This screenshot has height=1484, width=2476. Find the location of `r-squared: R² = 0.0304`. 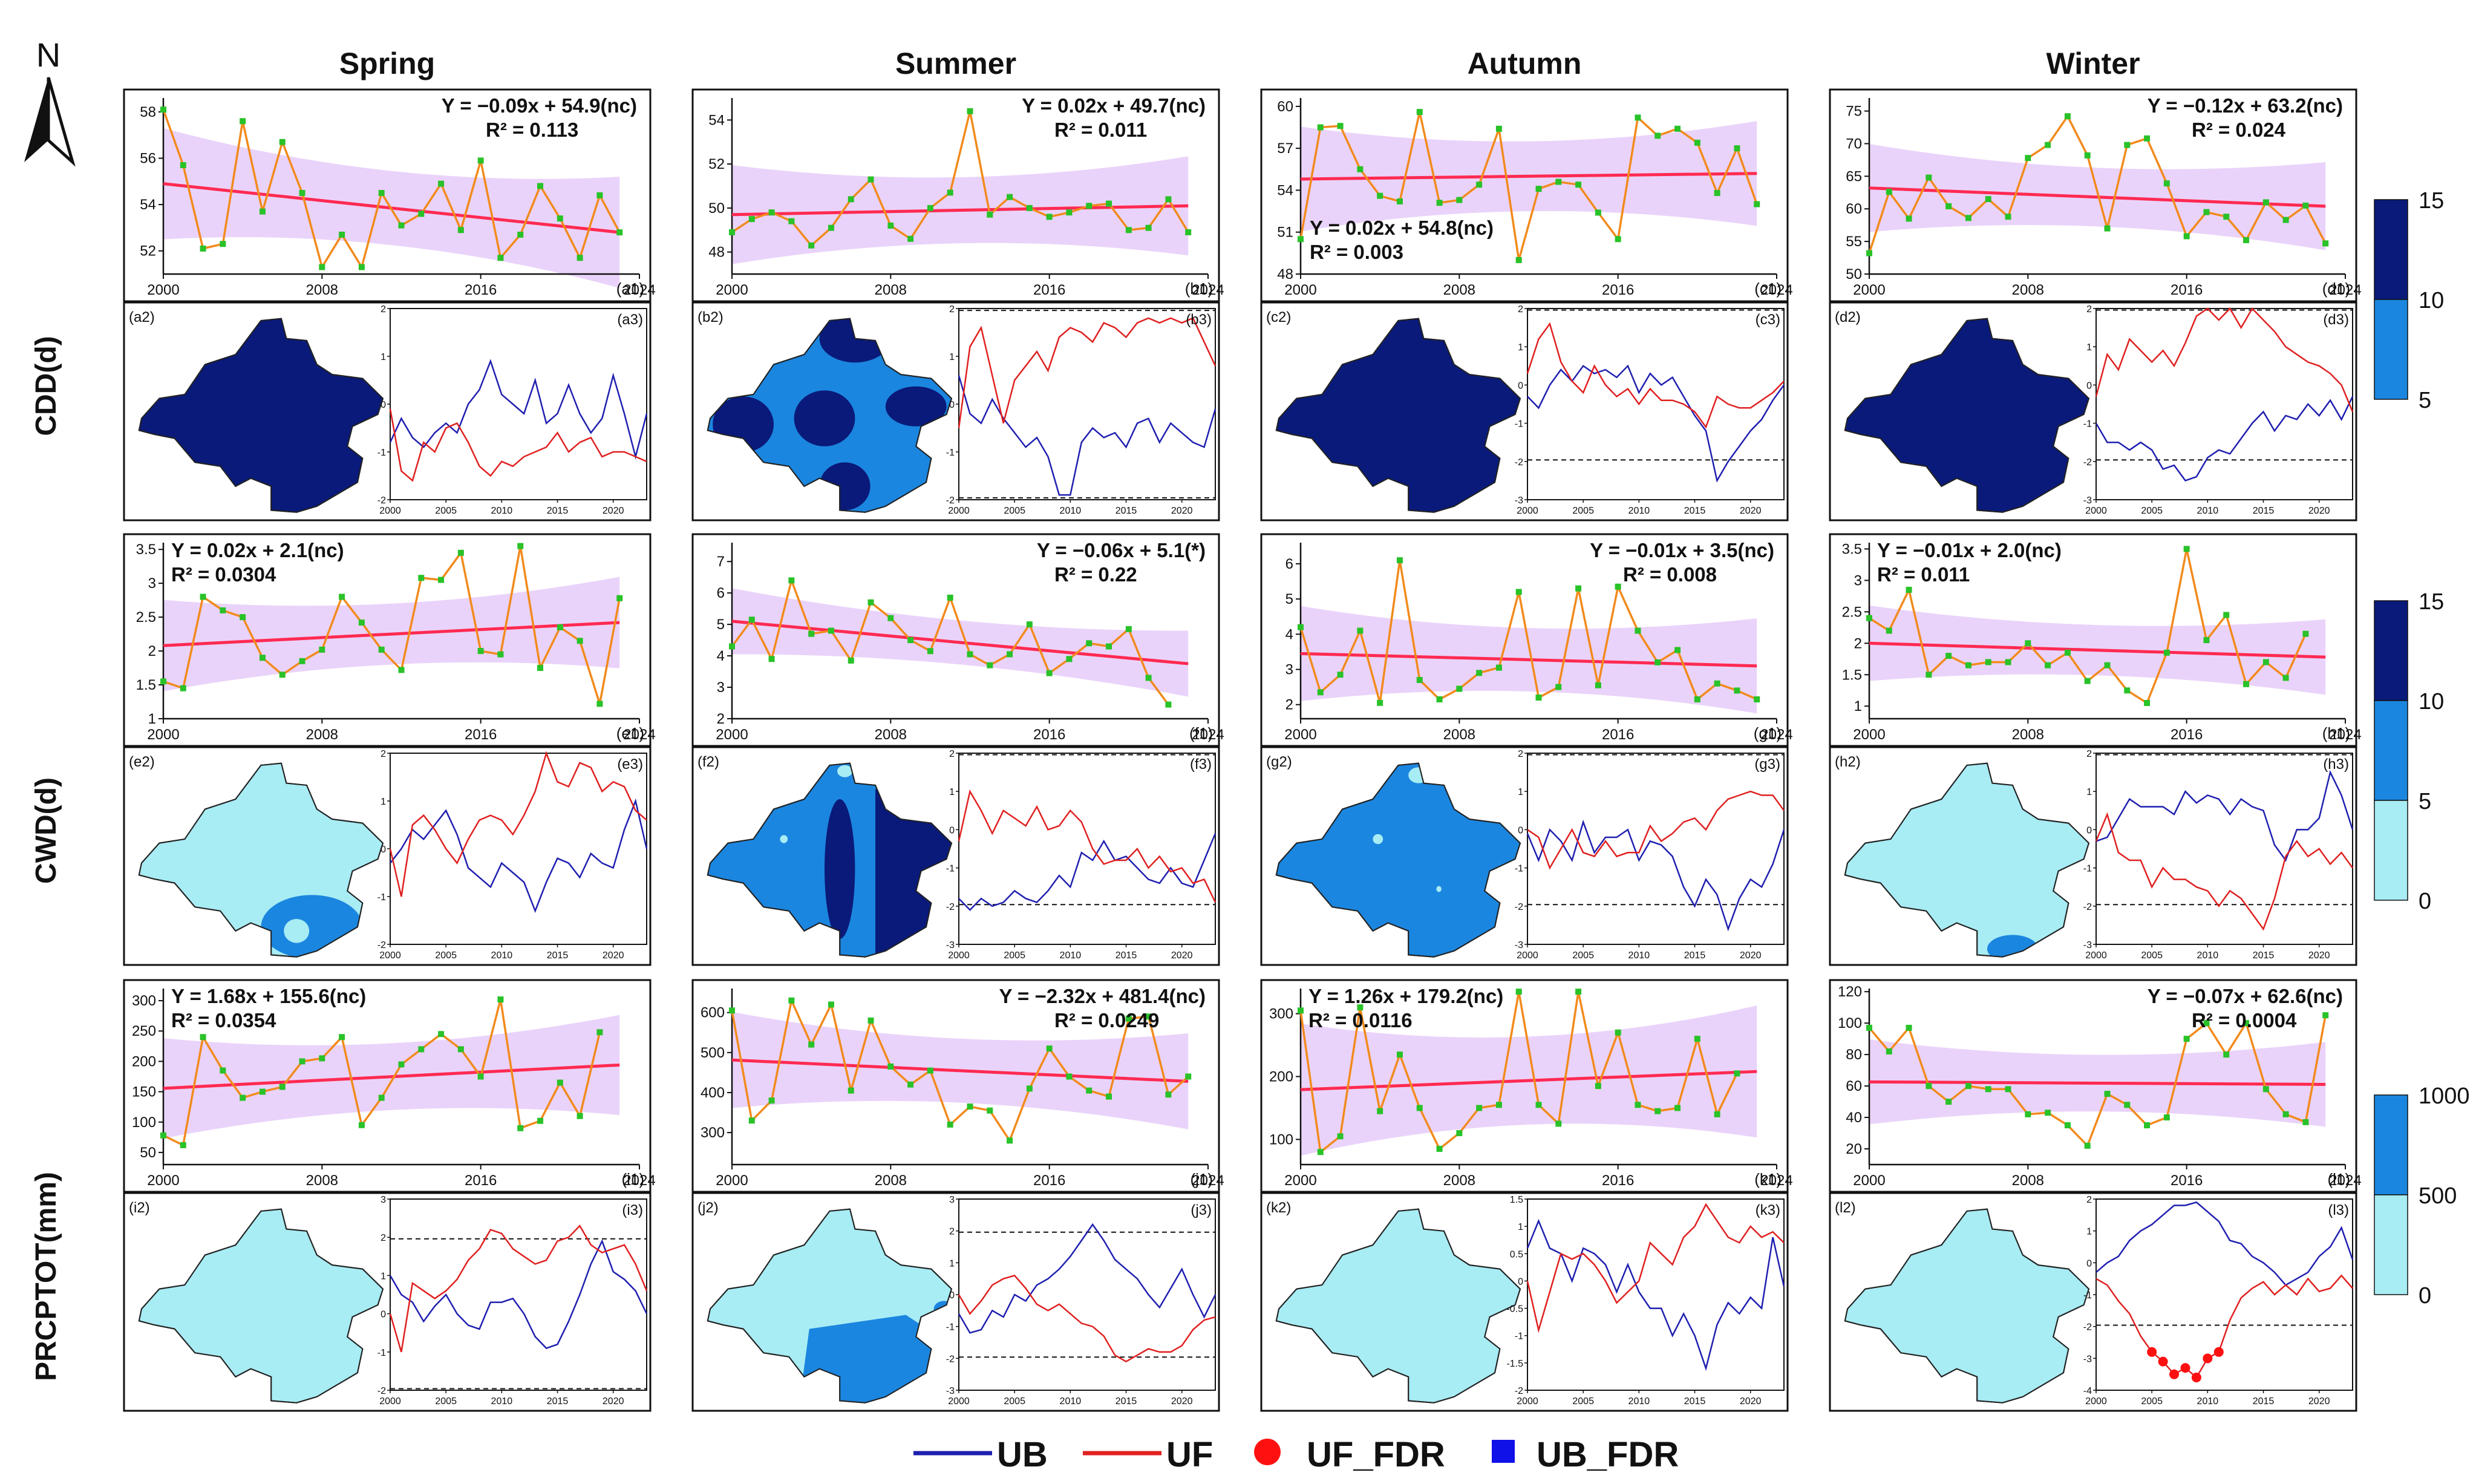

r-squared: R² = 0.0304 is located at coordinates (223, 574).